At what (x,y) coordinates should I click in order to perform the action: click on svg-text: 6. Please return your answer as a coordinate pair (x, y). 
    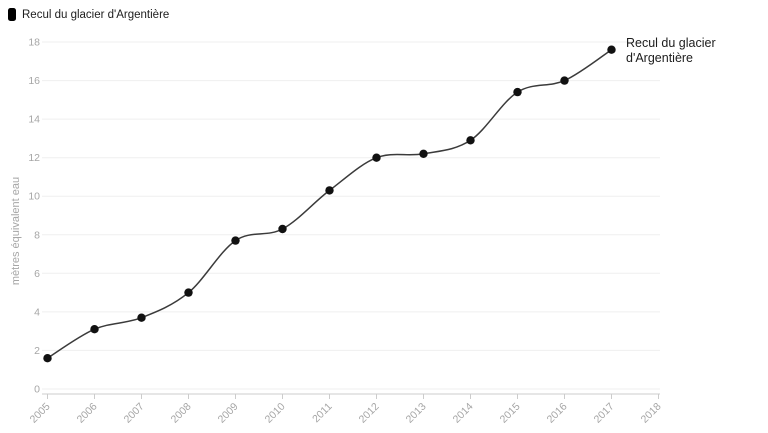
    Looking at the image, I should click on (37, 274).